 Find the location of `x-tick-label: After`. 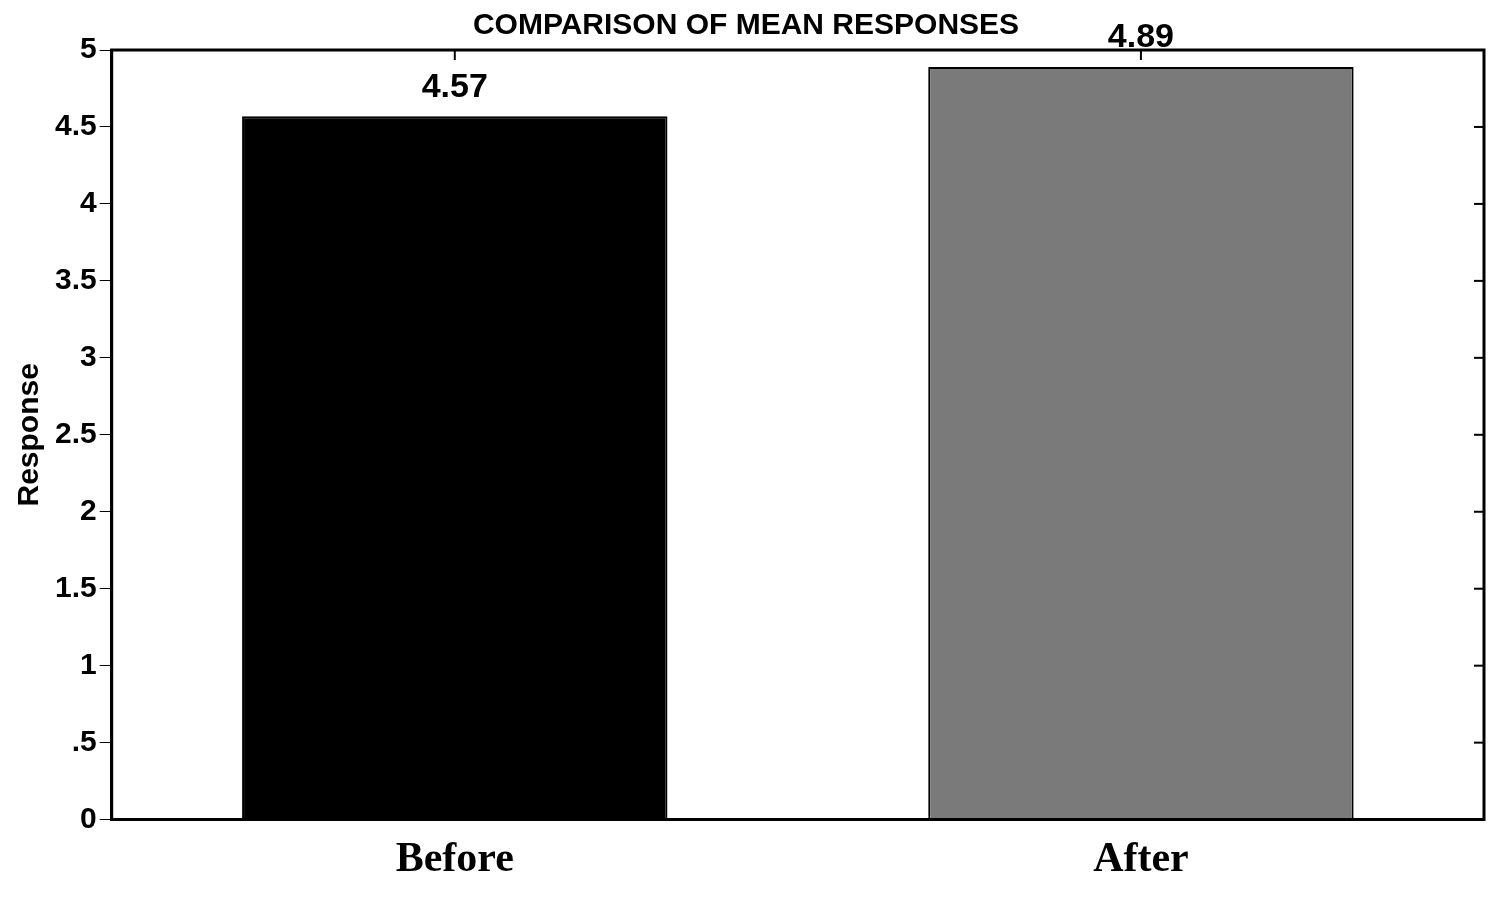

x-tick-label: After is located at coordinates (1141, 856).